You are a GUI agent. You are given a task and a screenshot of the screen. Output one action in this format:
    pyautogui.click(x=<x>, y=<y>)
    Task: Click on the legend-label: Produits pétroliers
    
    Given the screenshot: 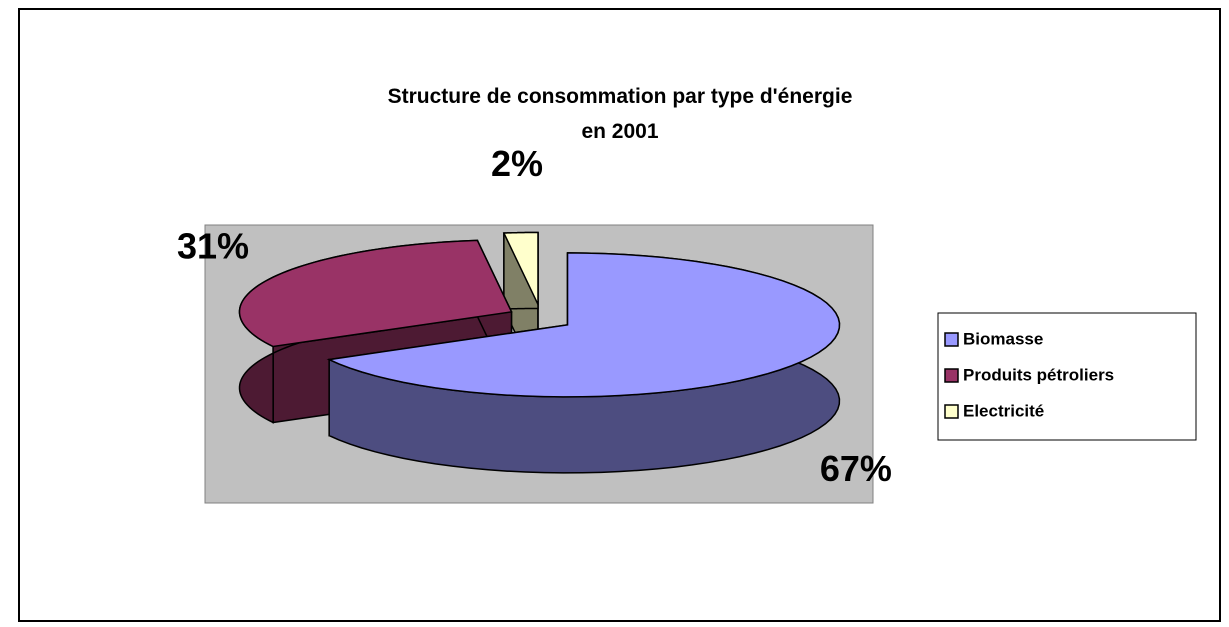 What is the action you would take?
    pyautogui.click(x=1038, y=374)
    